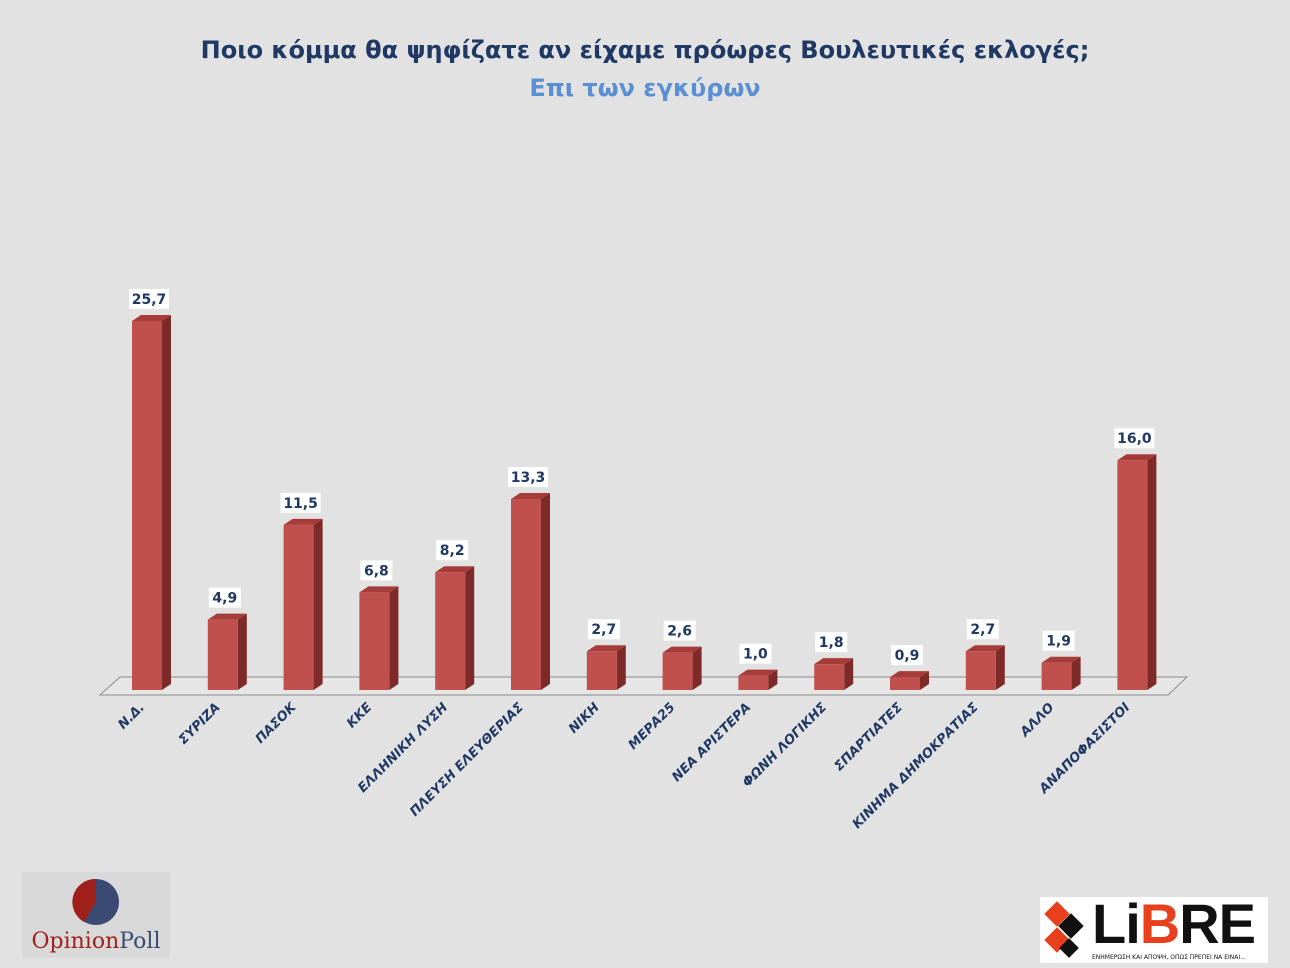 Image resolution: width=1290 pixels, height=968 pixels. I want to click on data-label: 16,0, so click(1134, 439).